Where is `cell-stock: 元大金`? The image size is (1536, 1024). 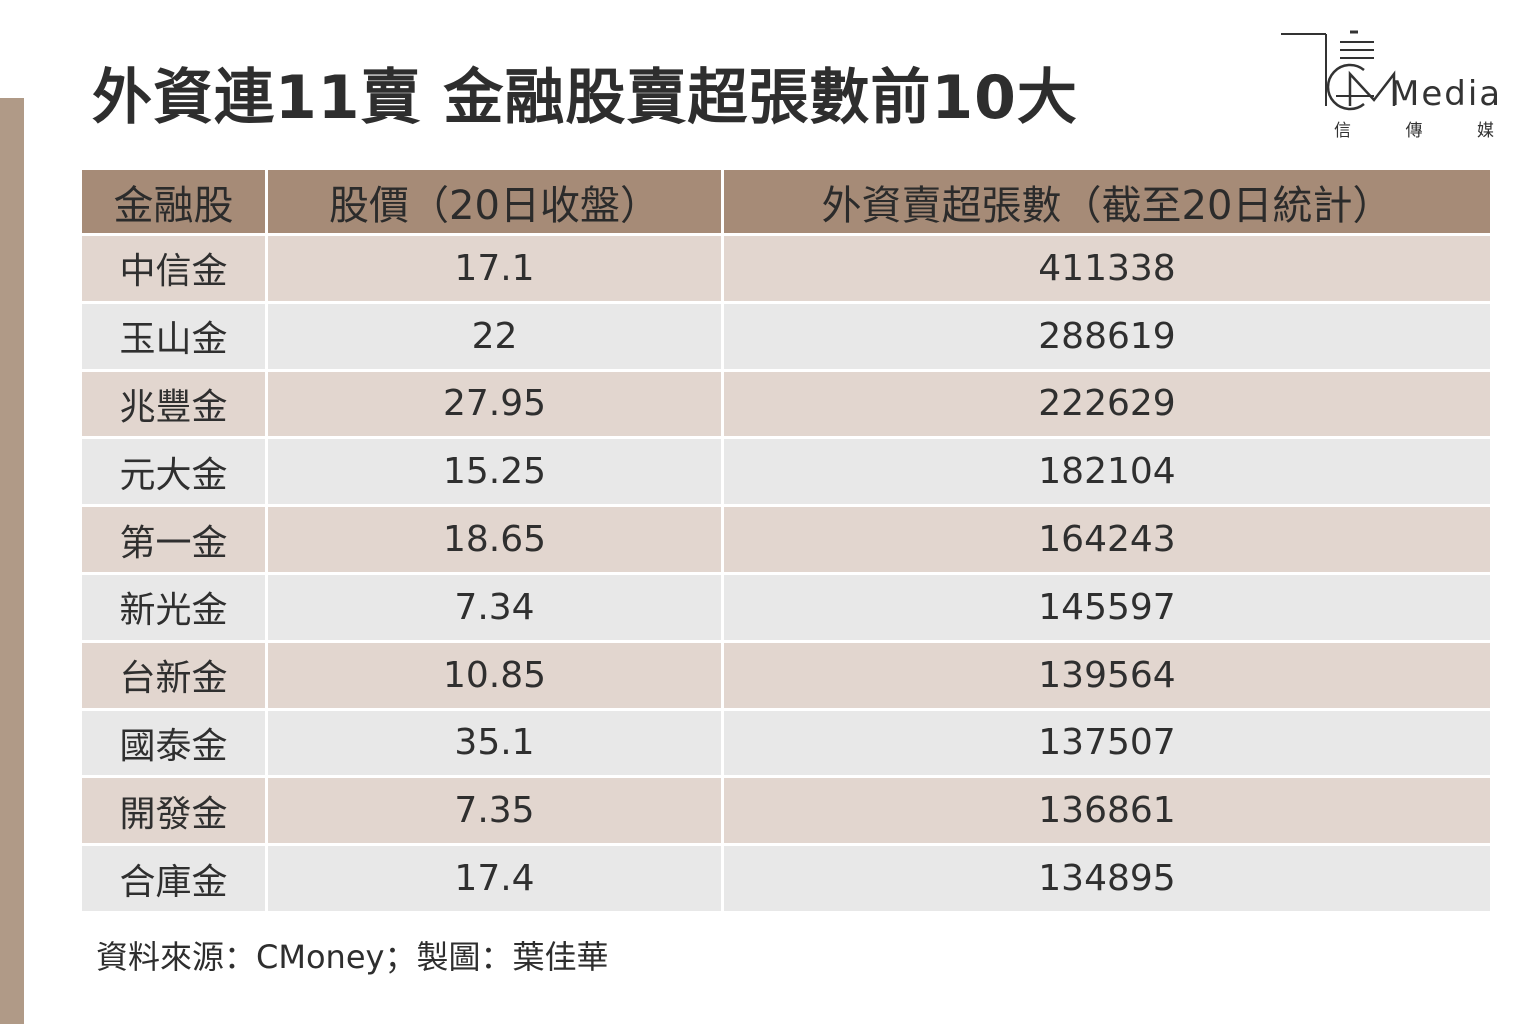
cell-stock: 元大金 is located at coordinates (175, 473).